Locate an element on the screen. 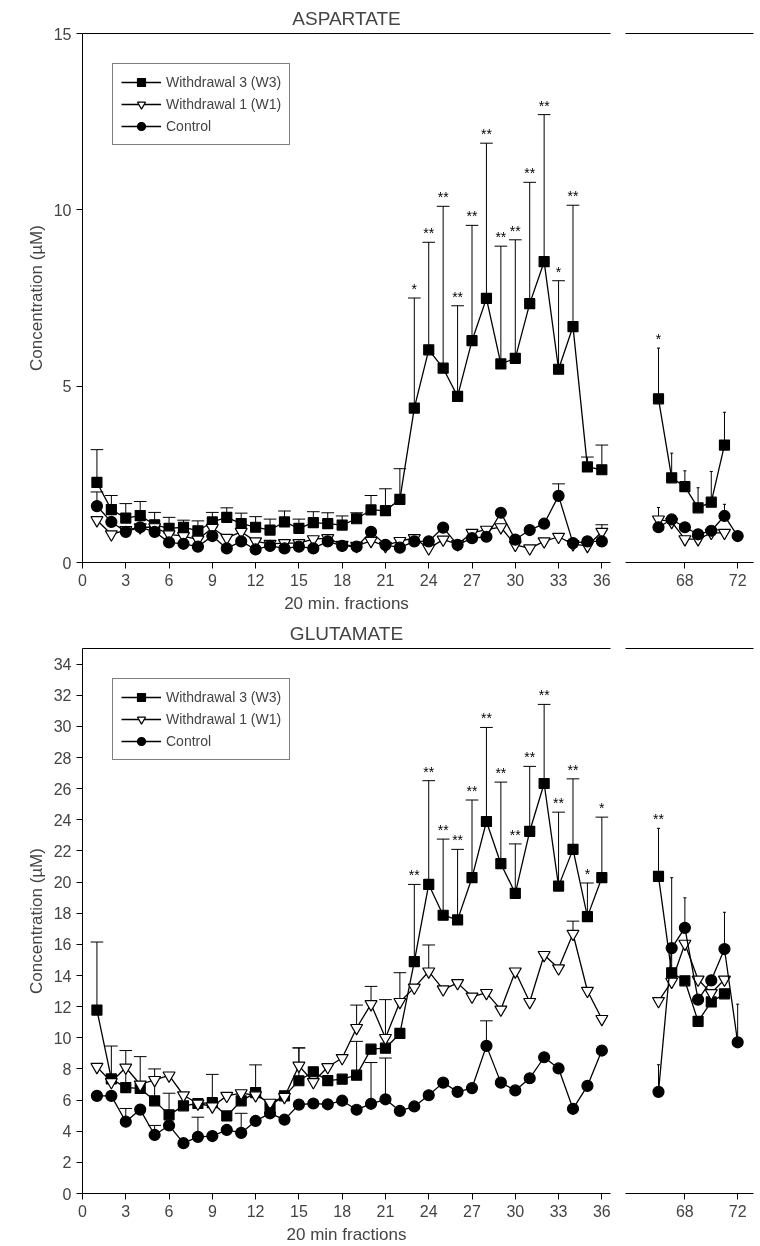 This screenshot has width=760, height=1246. y-tick-label: 34 is located at coordinates (62, 665).